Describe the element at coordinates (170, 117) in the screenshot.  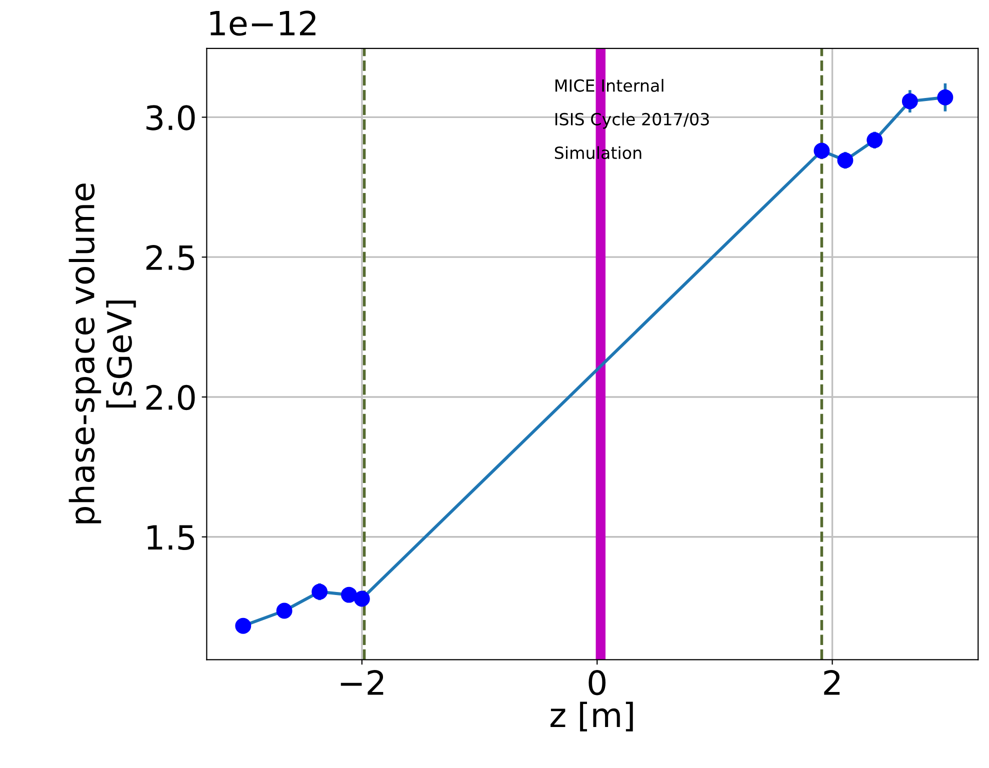
I see `y-tick-label: 3.0` at that location.